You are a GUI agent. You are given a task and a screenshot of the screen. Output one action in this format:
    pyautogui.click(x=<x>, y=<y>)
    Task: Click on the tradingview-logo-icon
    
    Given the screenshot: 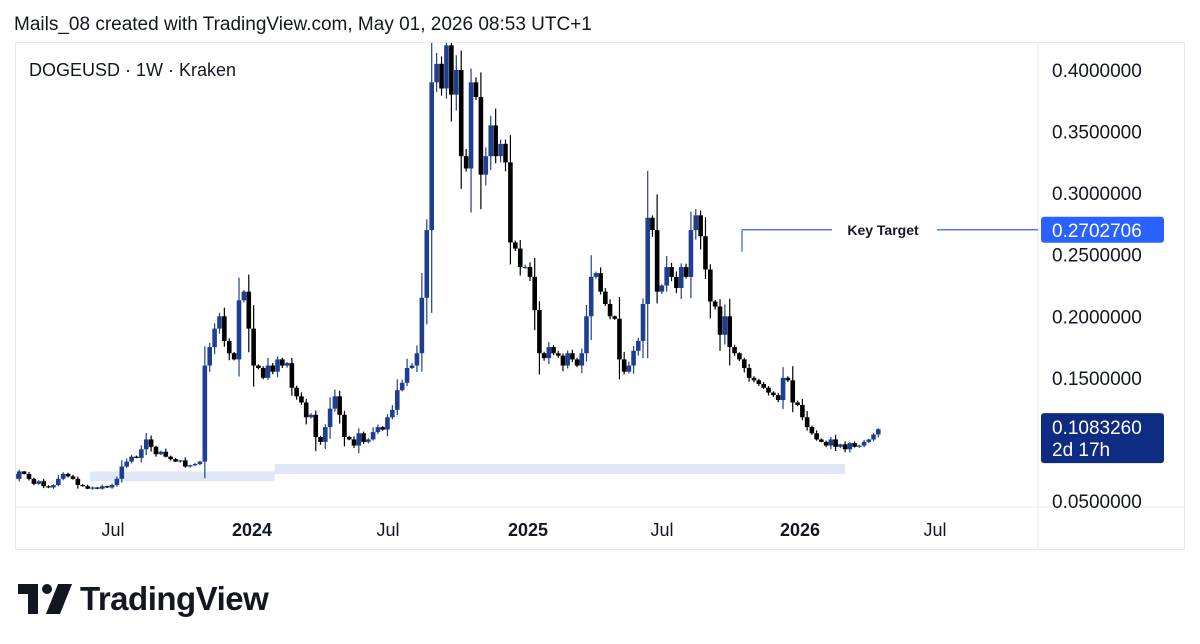 What is the action you would take?
    pyautogui.click(x=45, y=599)
    